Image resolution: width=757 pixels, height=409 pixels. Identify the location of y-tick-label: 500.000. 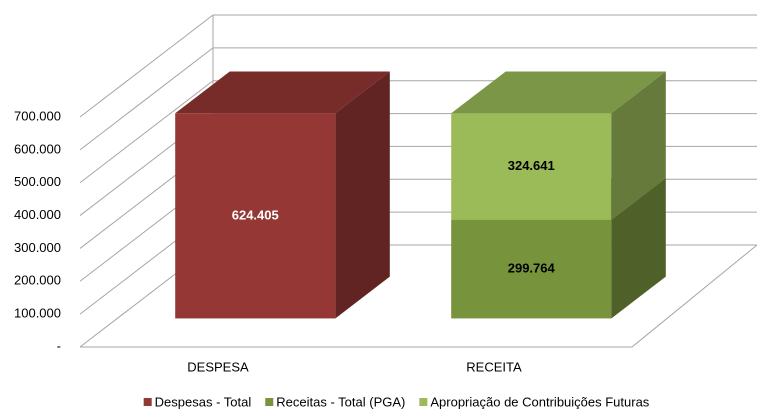
(37, 181).